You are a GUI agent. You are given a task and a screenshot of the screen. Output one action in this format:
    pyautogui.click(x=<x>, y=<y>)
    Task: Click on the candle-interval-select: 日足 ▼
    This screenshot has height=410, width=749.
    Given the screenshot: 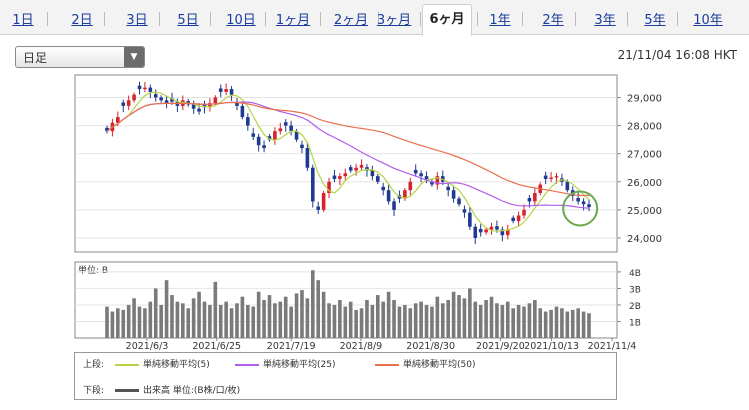 What is the action you would take?
    pyautogui.click(x=80, y=57)
    